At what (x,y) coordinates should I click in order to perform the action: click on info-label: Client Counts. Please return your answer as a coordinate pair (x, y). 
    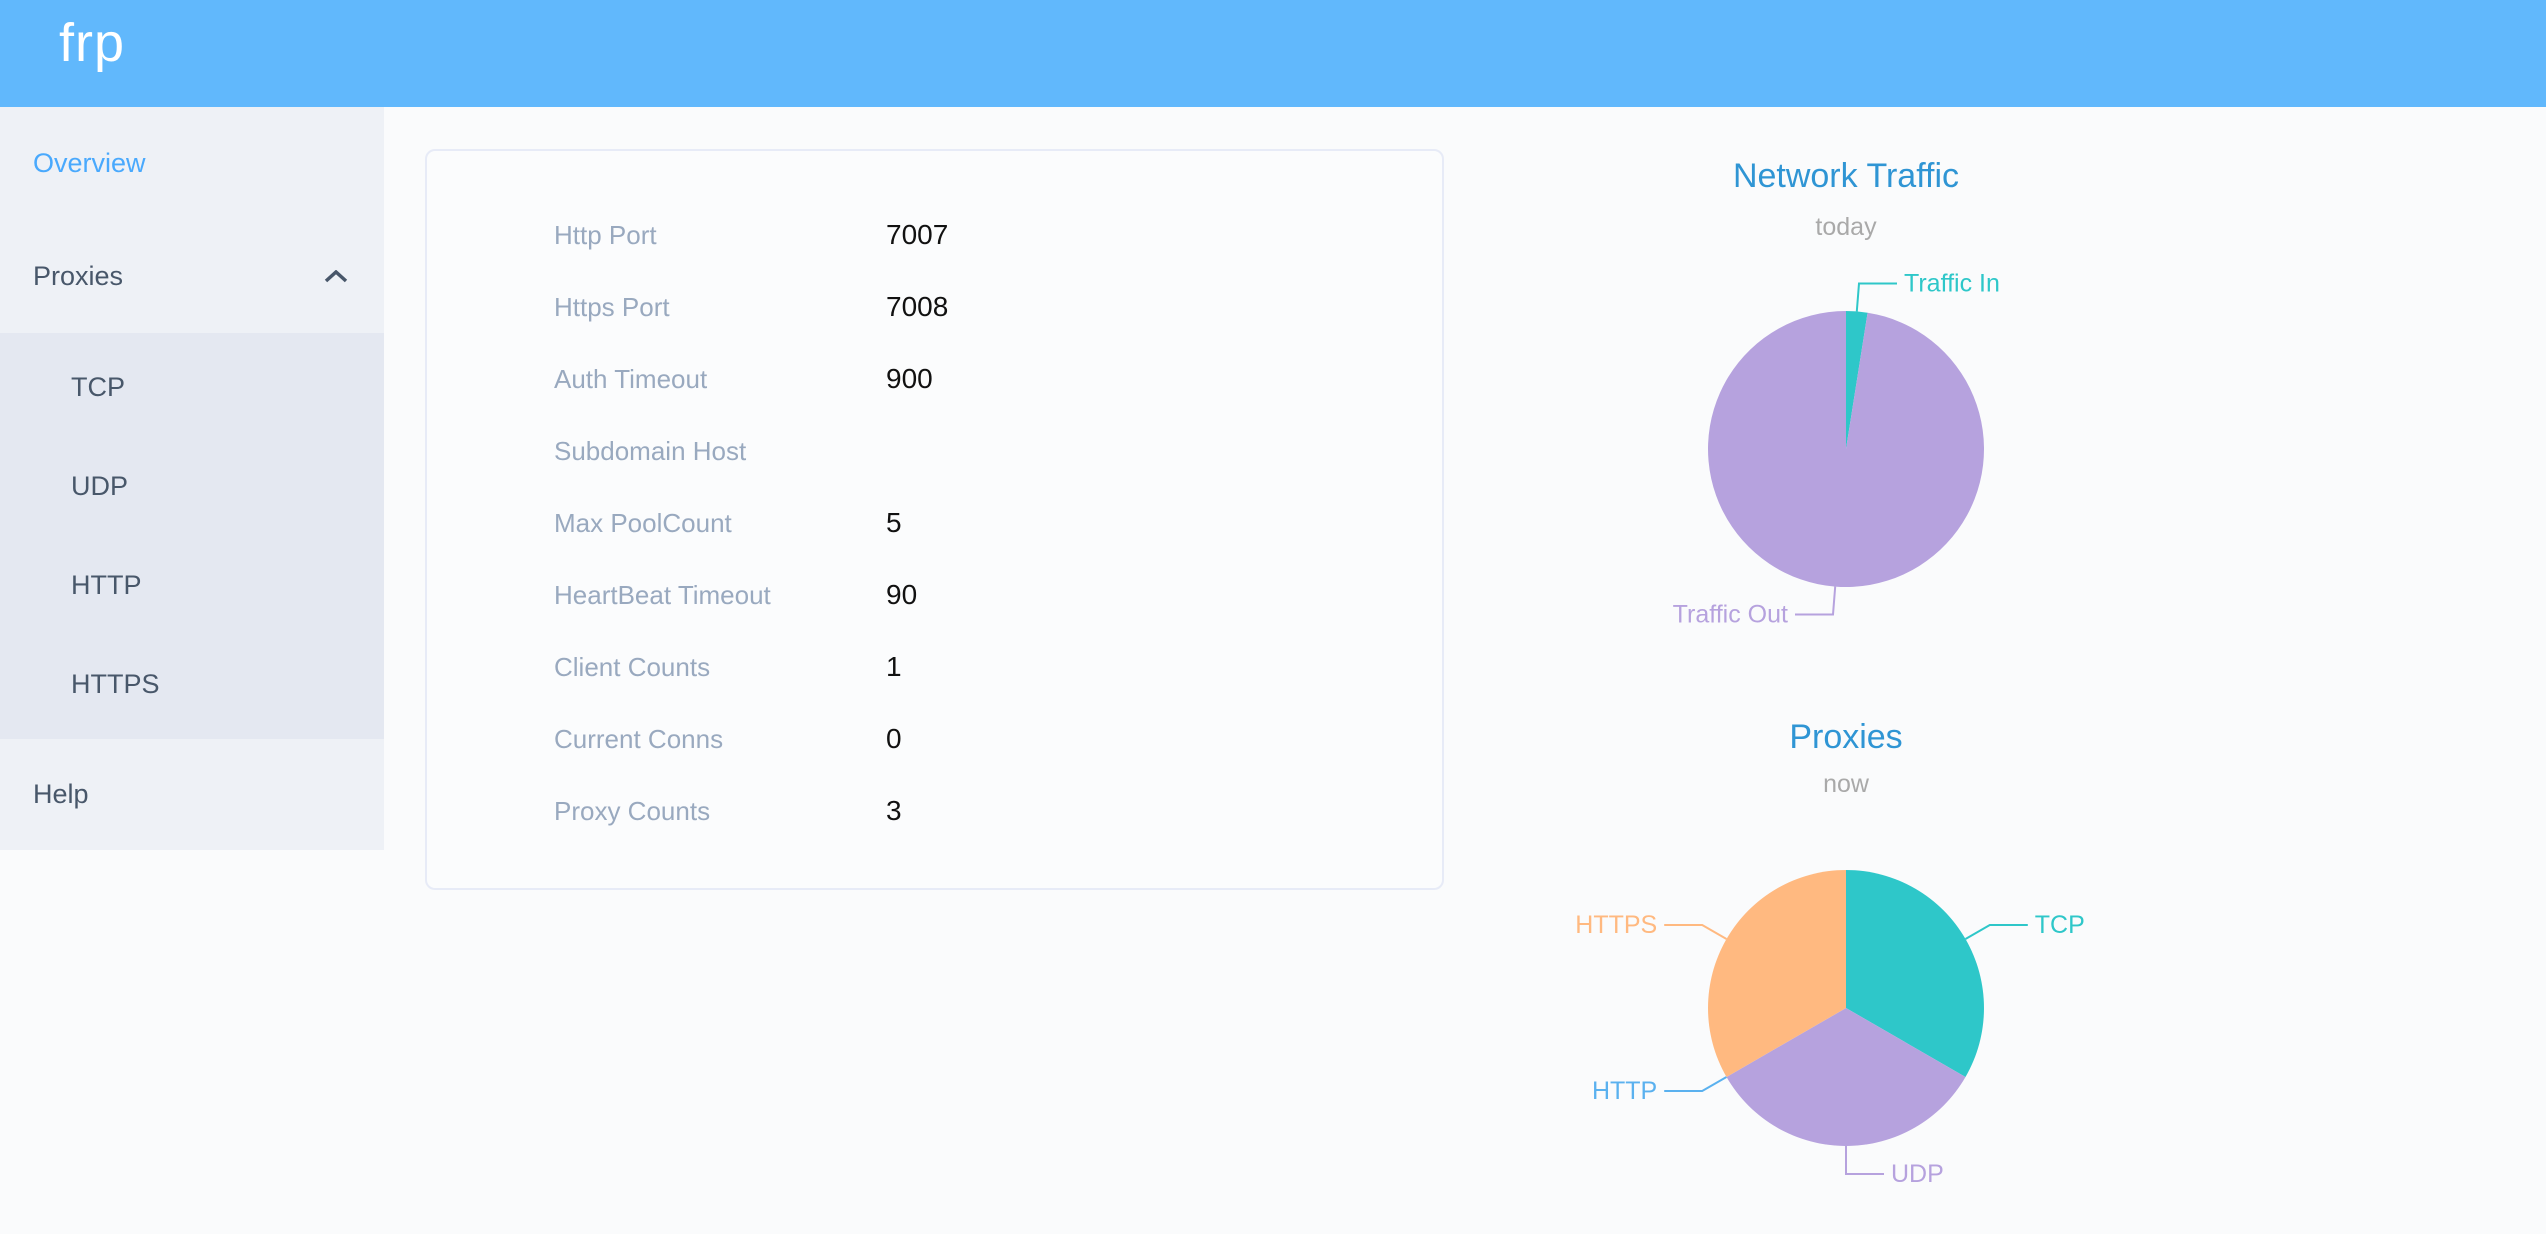
    Looking at the image, I should click on (632, 666).